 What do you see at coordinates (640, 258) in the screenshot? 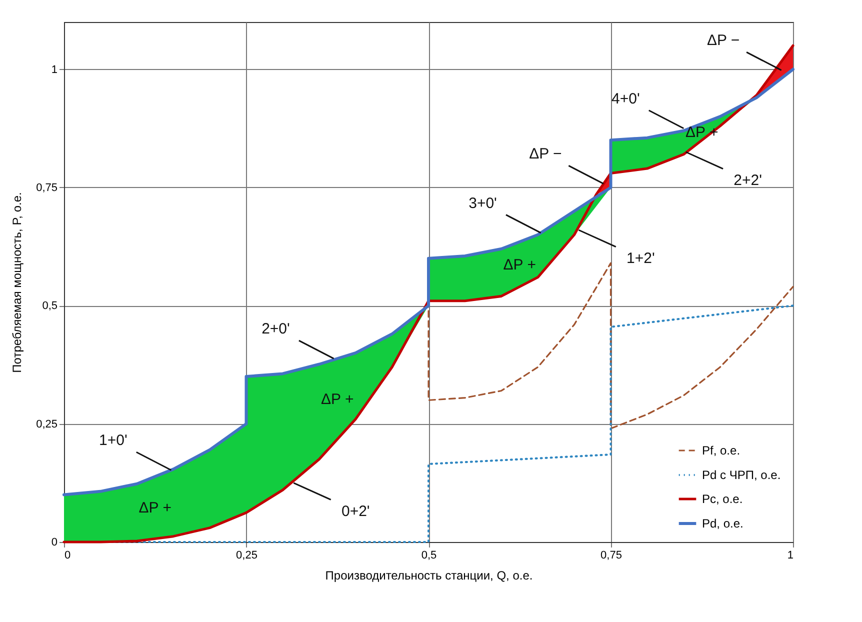
I see `annotation: 1+2'` at bounding box center [640, 258].